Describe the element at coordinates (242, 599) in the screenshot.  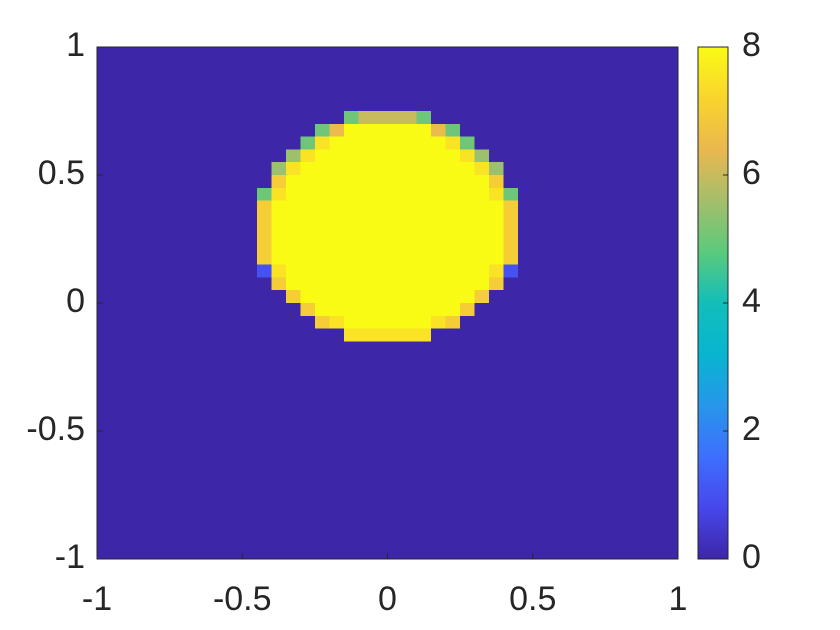
I see `x-tick-label: -0.5` at that location.